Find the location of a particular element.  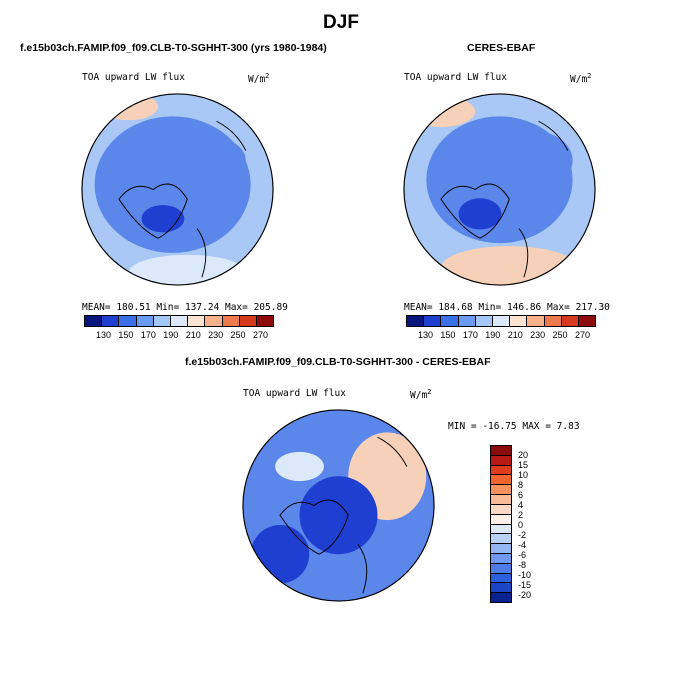

colorbar-tick-label: -4 is located at coordinates (522, 545).